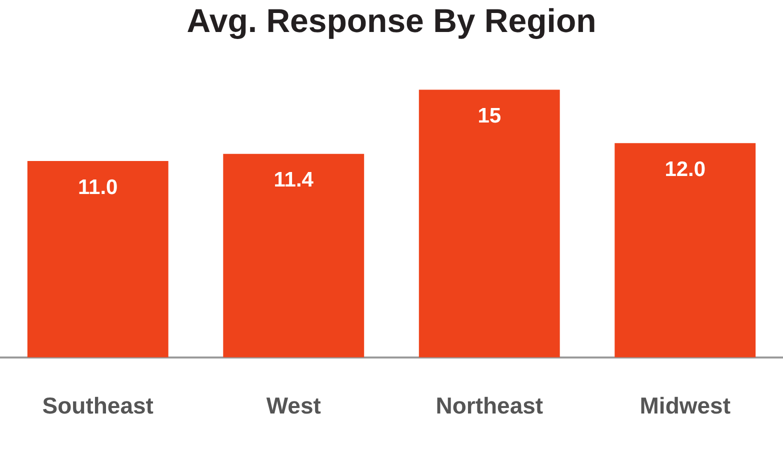 The height and width of the screenshot is (457, 783). What do you see at coordinates (98, 405) in the screenshot?
I see `x-tick-label: Southeast` at bounding box center [98, 405].